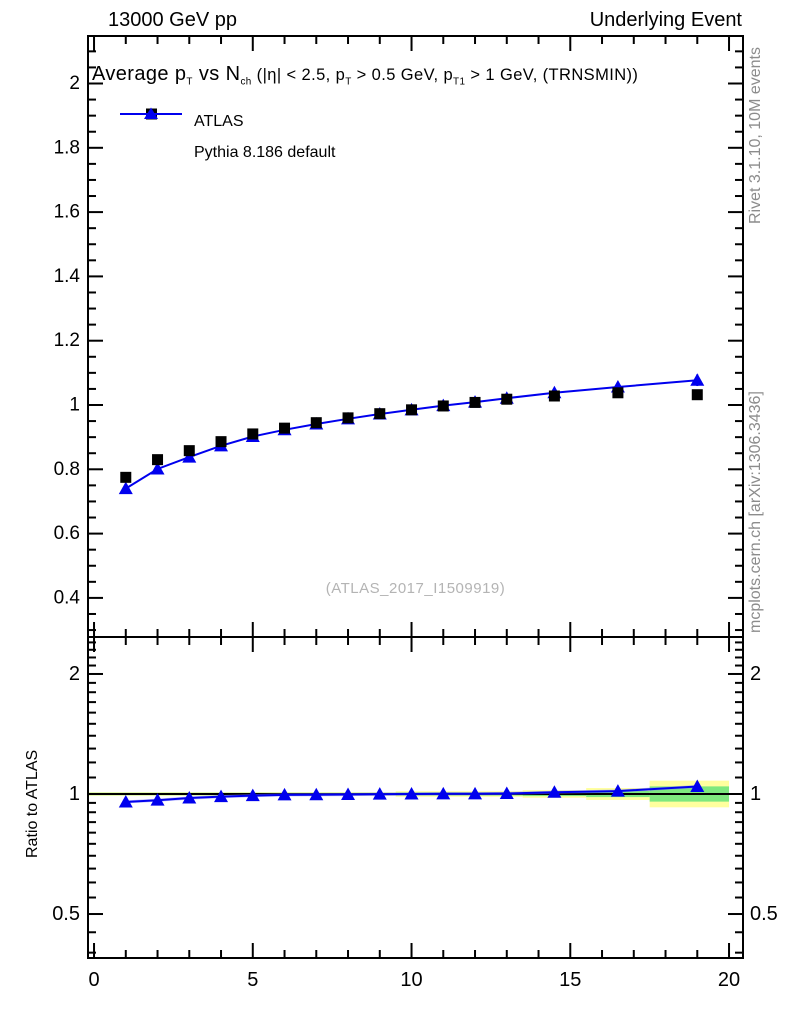 The height and width of the screenshot is (1024, 786). I want to click on ratio-series-pythia, so click(411, 793).